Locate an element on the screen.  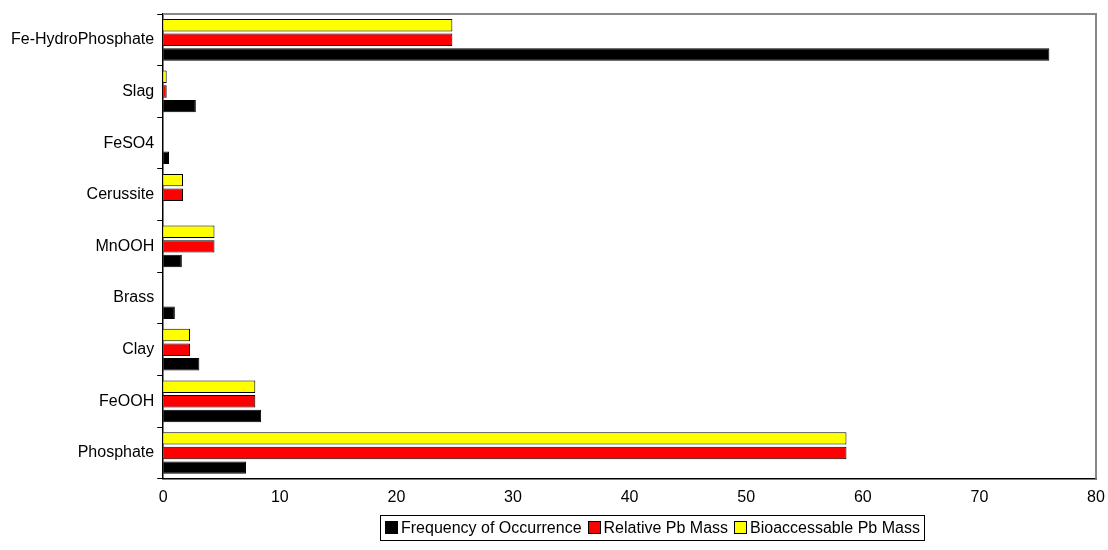
y-tick-label: FeSO4 is located at coordinates (129, 142).